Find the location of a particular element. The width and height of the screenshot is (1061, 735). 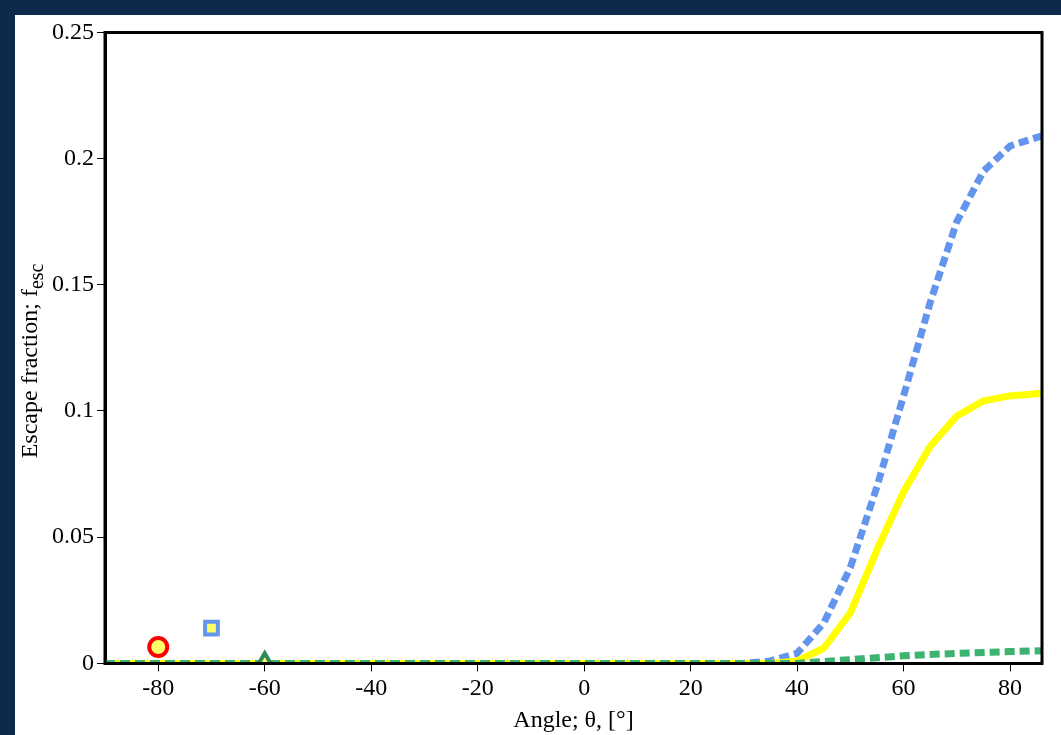

x-tick-label: 60 is located at coordinates (903, 687).